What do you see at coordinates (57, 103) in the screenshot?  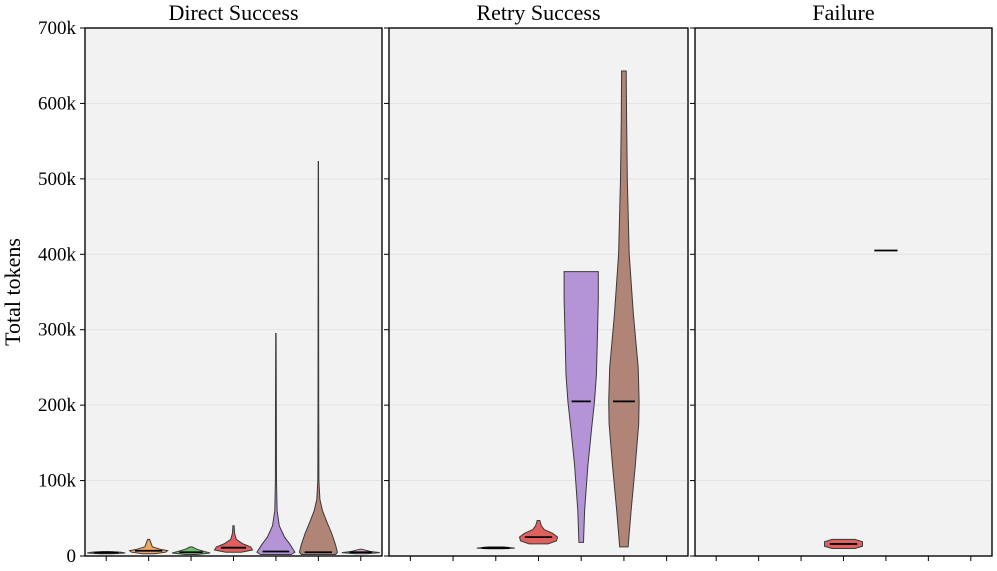 I see `ytick-label-6: 600k` at bounding box center [57, 103].